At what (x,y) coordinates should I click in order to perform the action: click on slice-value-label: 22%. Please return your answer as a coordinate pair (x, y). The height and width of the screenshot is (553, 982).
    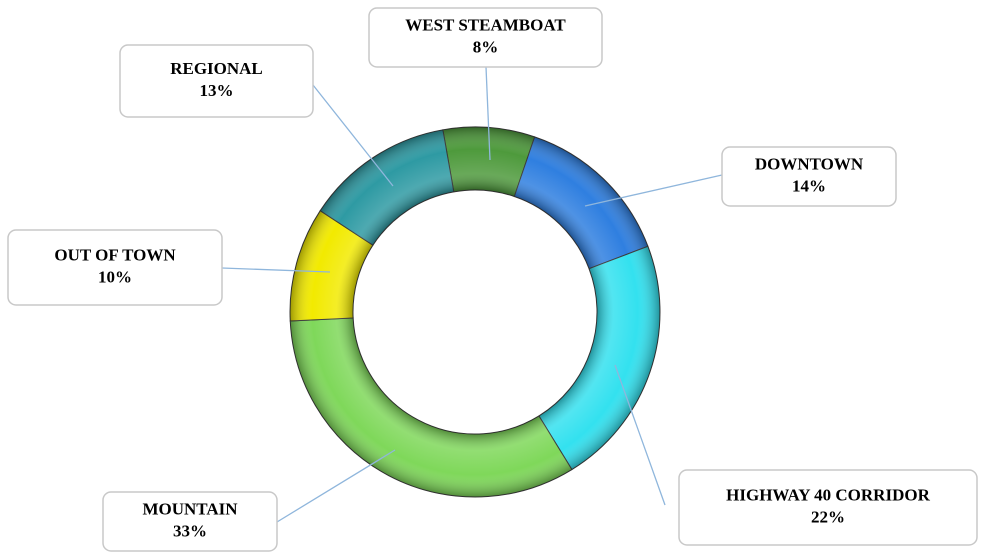
    Looking at the image, I should click on (828, 516).